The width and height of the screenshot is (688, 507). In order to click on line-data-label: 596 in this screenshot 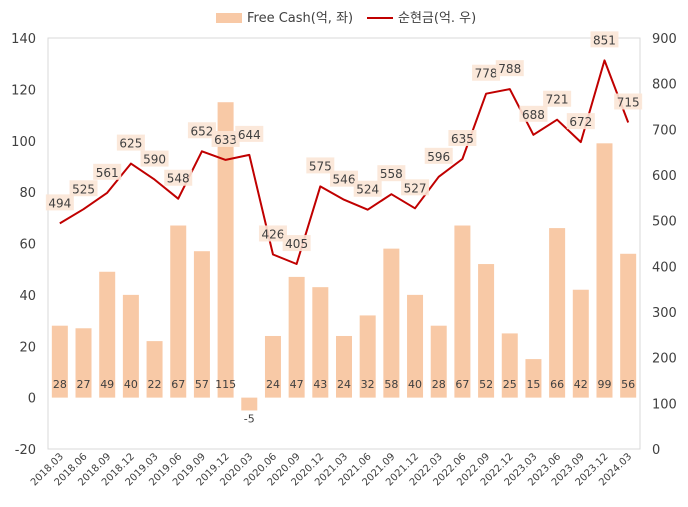, I will do `click(438, 157)`.